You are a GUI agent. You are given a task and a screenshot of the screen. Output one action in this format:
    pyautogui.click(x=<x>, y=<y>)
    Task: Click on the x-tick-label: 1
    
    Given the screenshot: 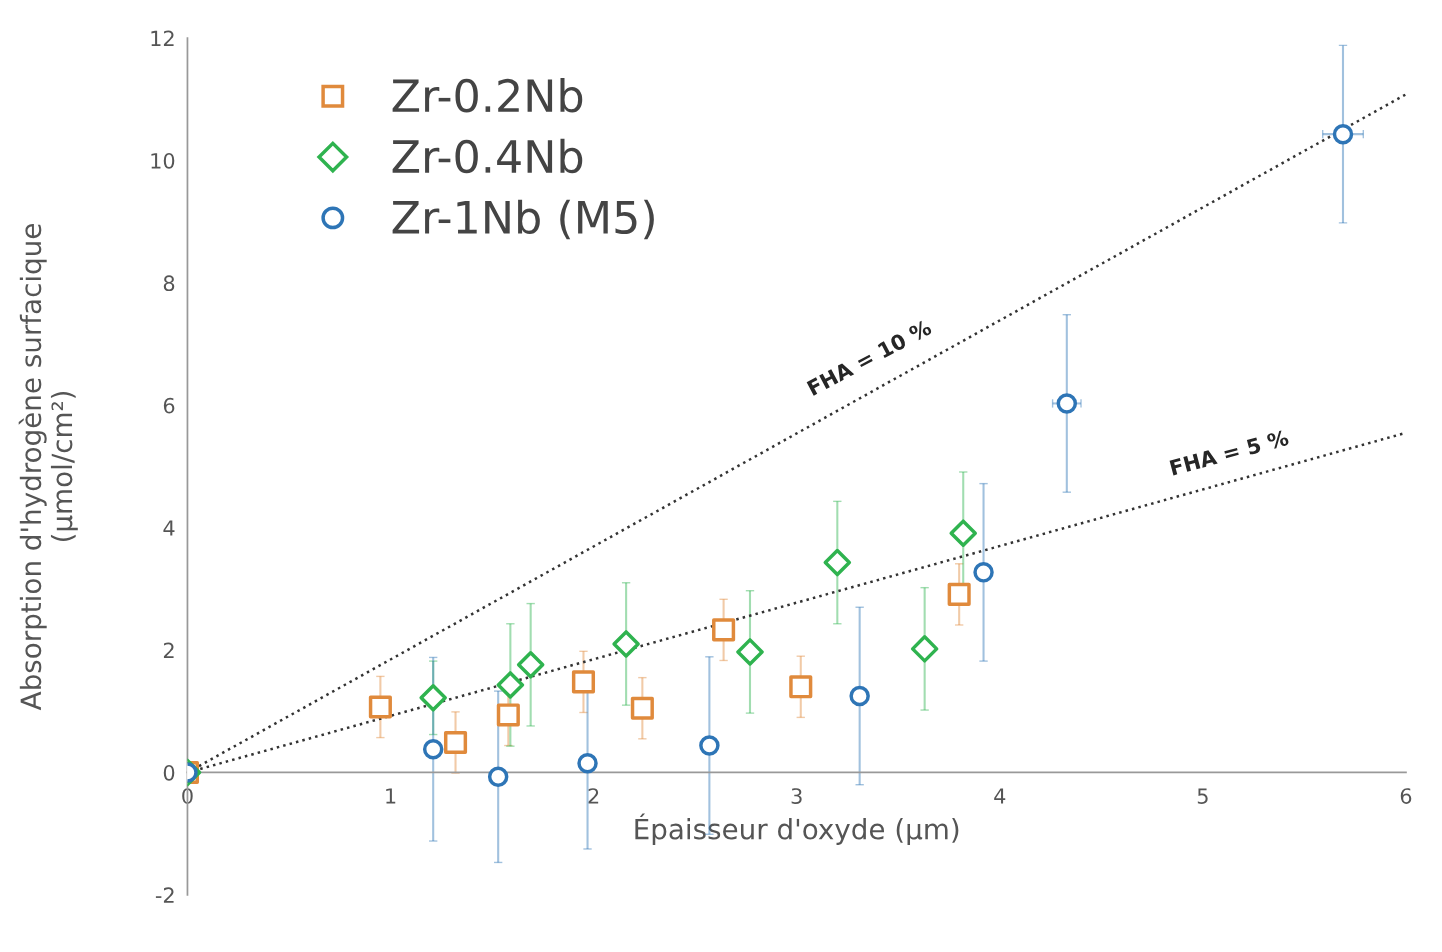 What is the action you would take?
    pyautogui.click(x=391, y=796)
    